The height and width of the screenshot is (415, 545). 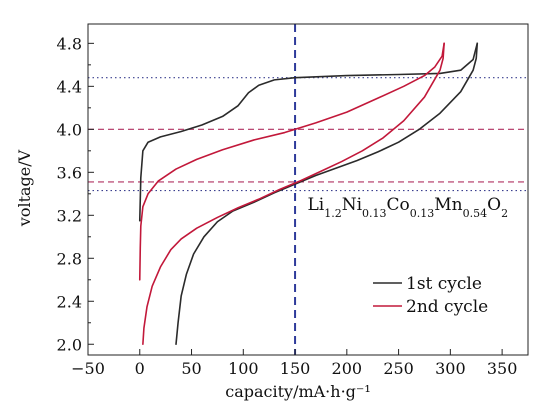 I want to click on x-tick-label: 300, so click(x=450, y=368).